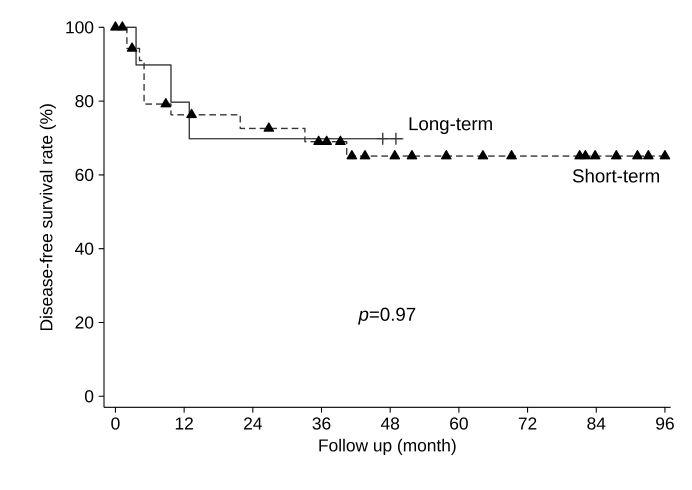 The image size is (692, 490). I want to click on x-tick-label: 48, so click(390, 423).